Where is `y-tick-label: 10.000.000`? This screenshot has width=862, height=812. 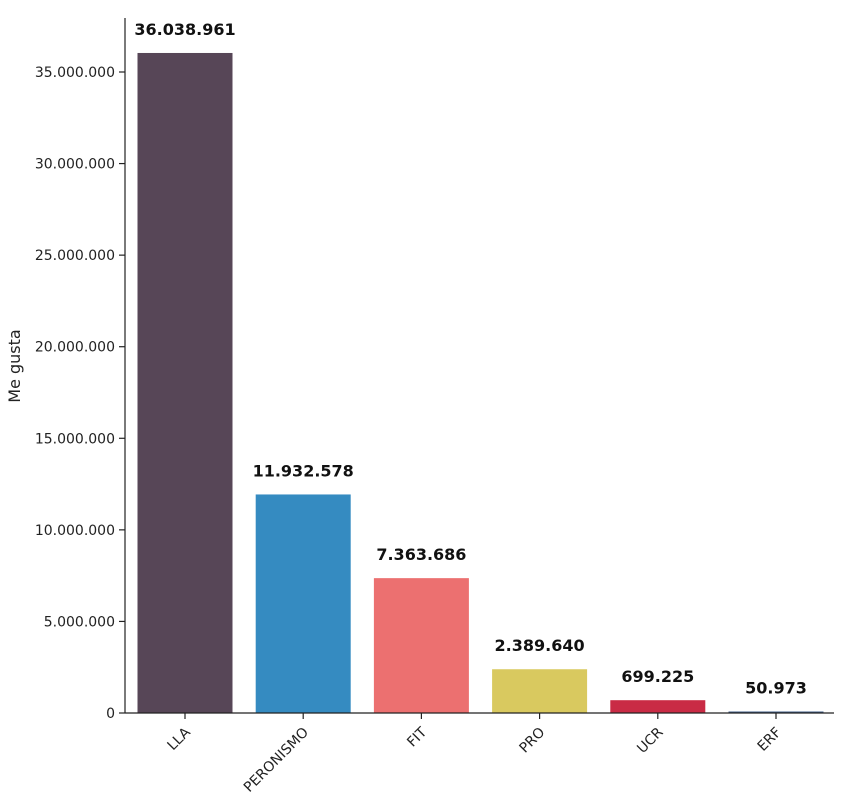
y-tick-label: 10.000.000 is located at coordinates (75, 531).